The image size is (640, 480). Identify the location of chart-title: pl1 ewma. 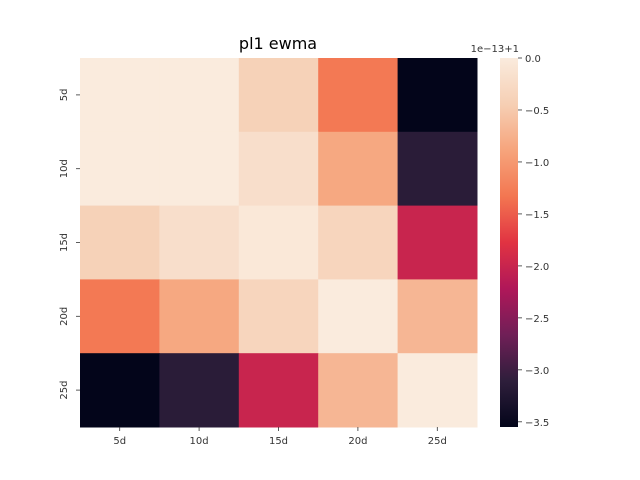
(278, 43).